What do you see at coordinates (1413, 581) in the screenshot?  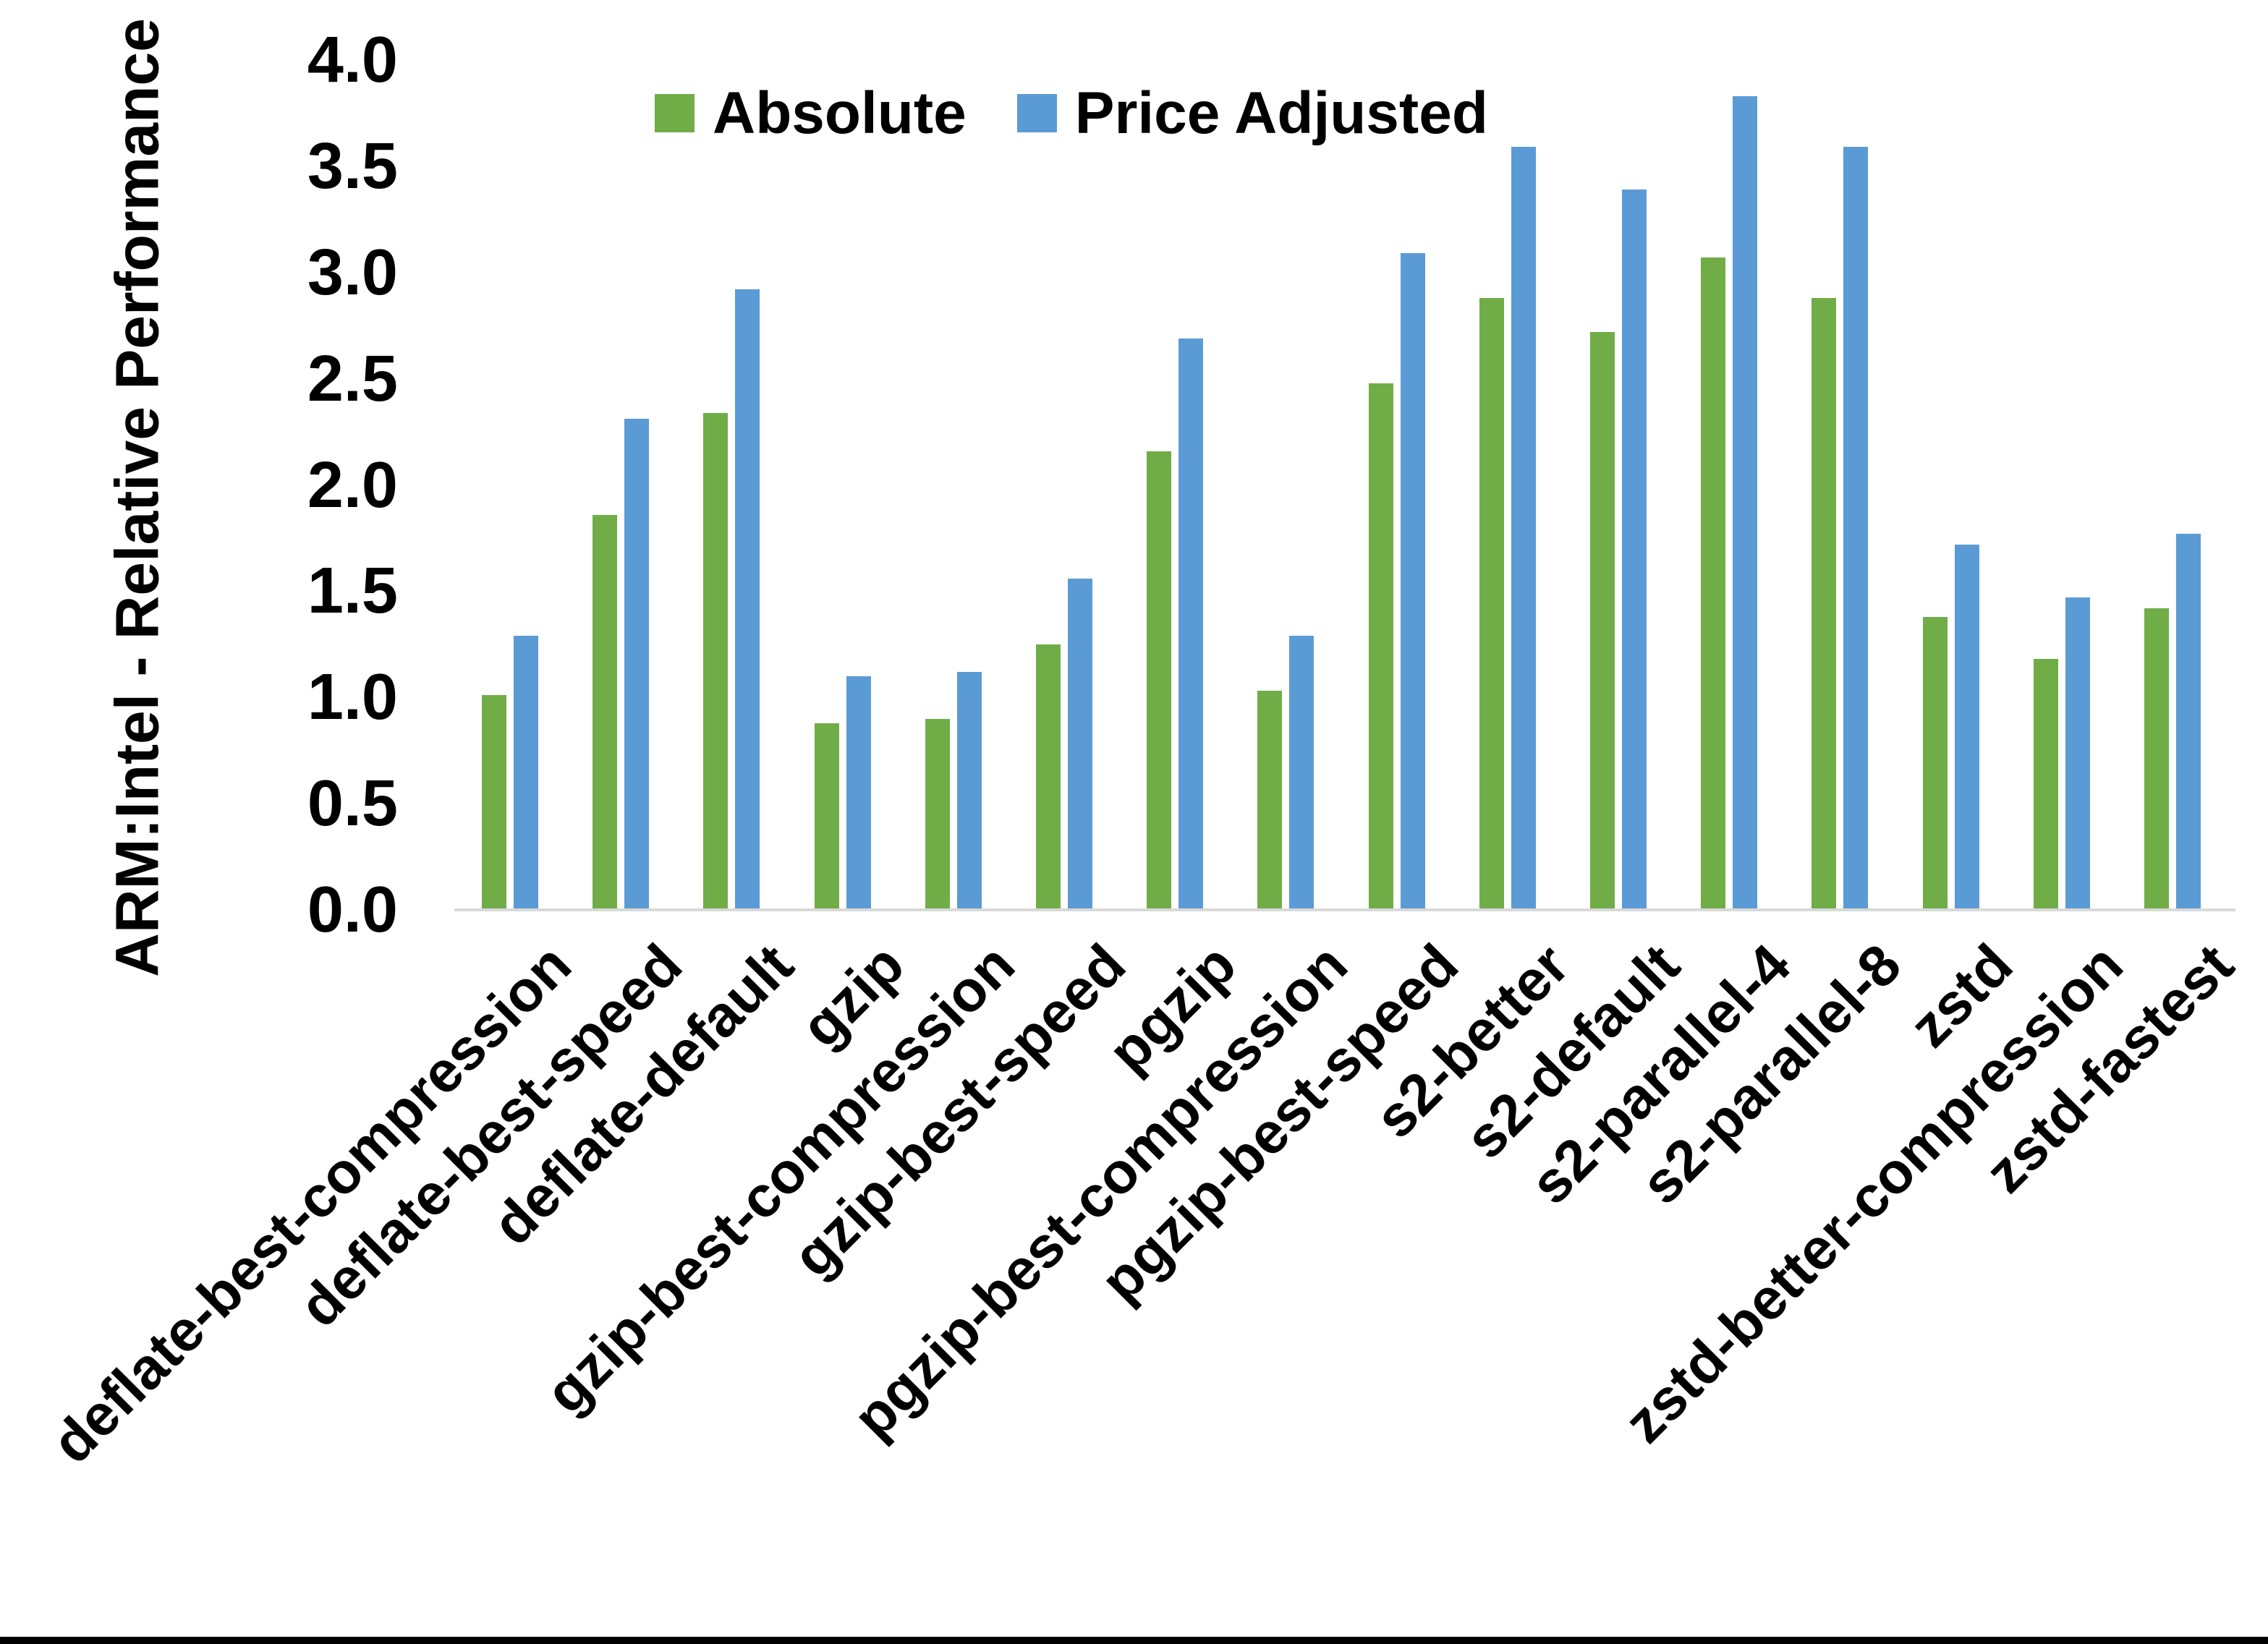 I see `bar-price-adjusted-pgzip-best-speed` at bounding box center [1413, 581].